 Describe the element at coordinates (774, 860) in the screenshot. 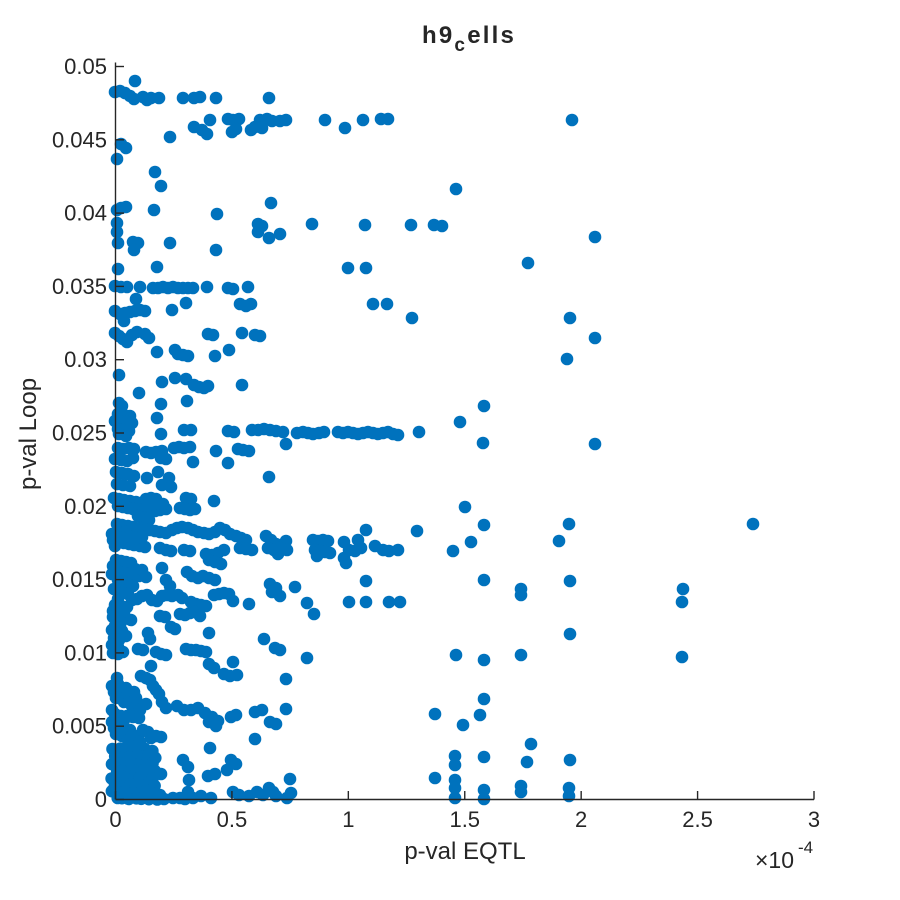

I see `svg-text: ×10` at that location.